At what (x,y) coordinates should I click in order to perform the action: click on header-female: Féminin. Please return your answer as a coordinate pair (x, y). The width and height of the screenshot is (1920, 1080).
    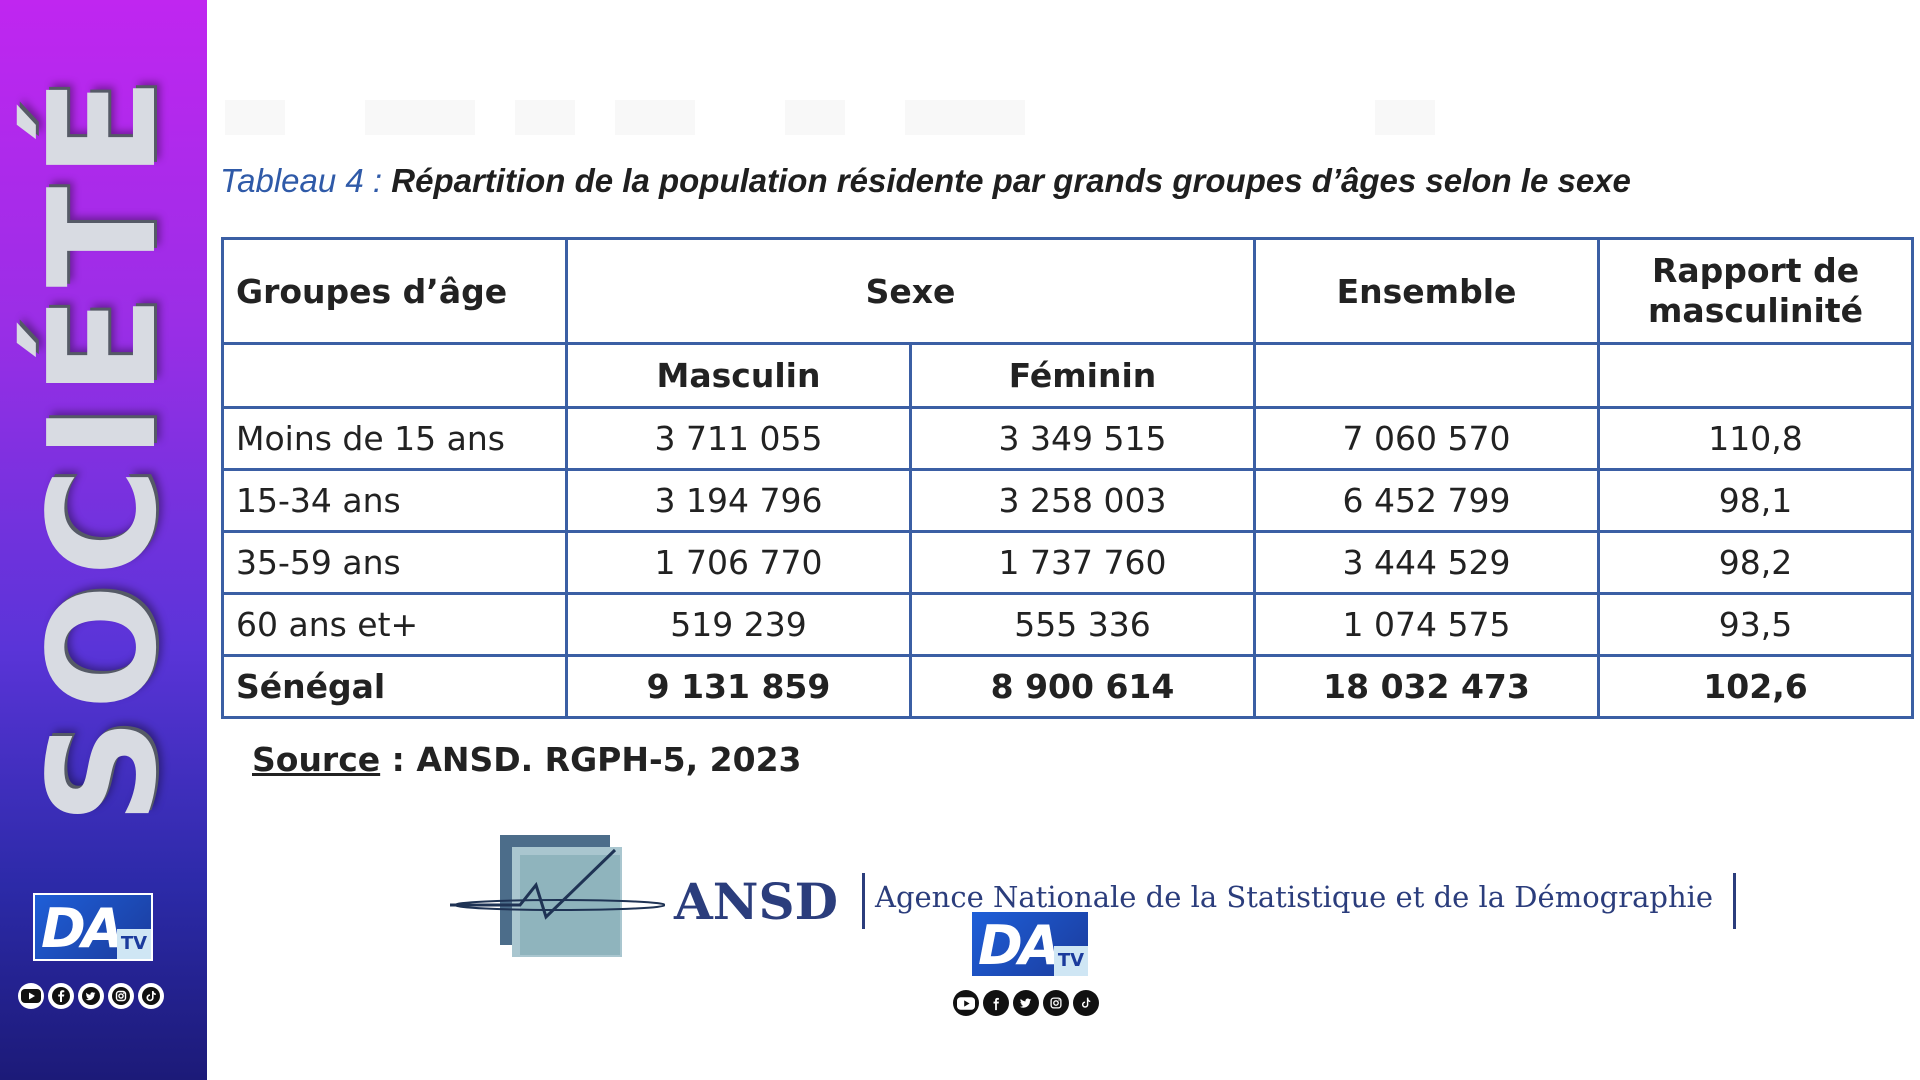
    Looking at the image, I should click on (1082, 375).